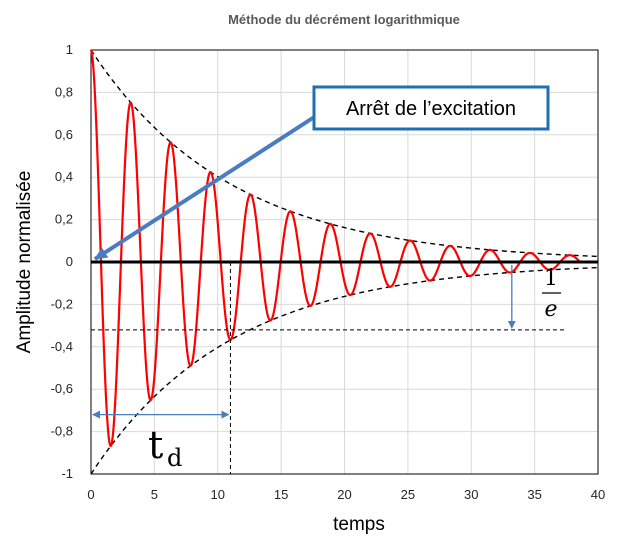 The width and height of the screenshot is (621, 537). I want to click on fraction-numerator: 1, so click(551, 278).